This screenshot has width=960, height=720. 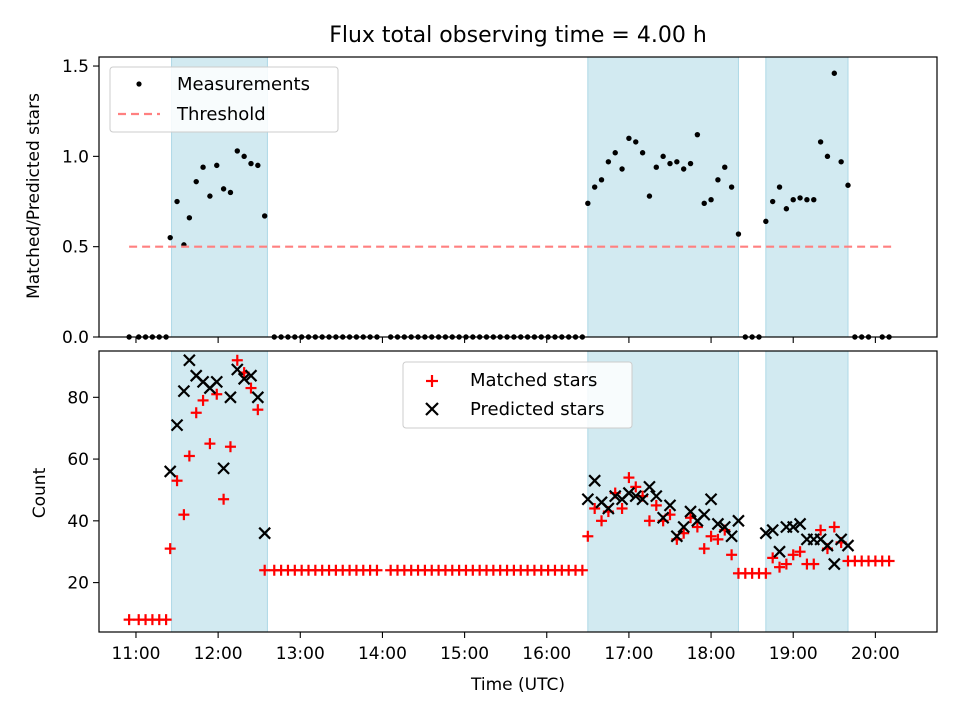 I want to click on x-tick-label: 12:00, so click(x=218, y=654).